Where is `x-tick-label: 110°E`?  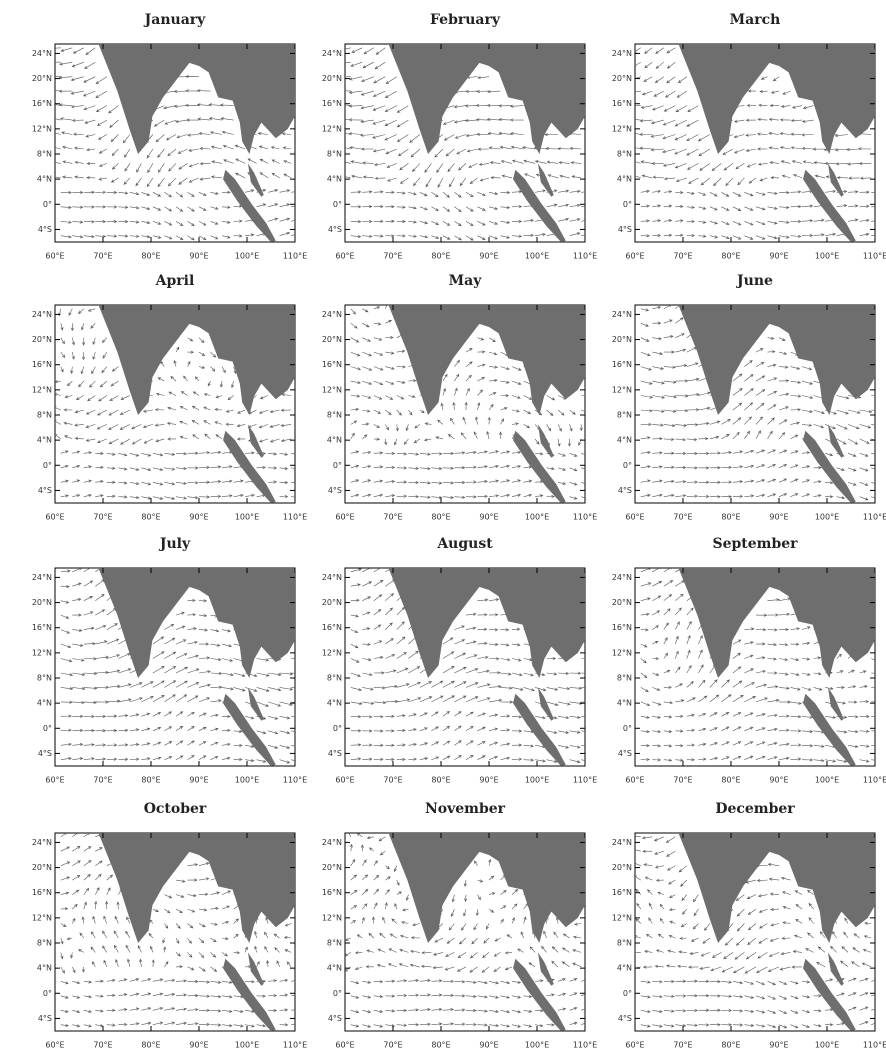
x-tick-label: 110°E is located at coordinates (874, 517).